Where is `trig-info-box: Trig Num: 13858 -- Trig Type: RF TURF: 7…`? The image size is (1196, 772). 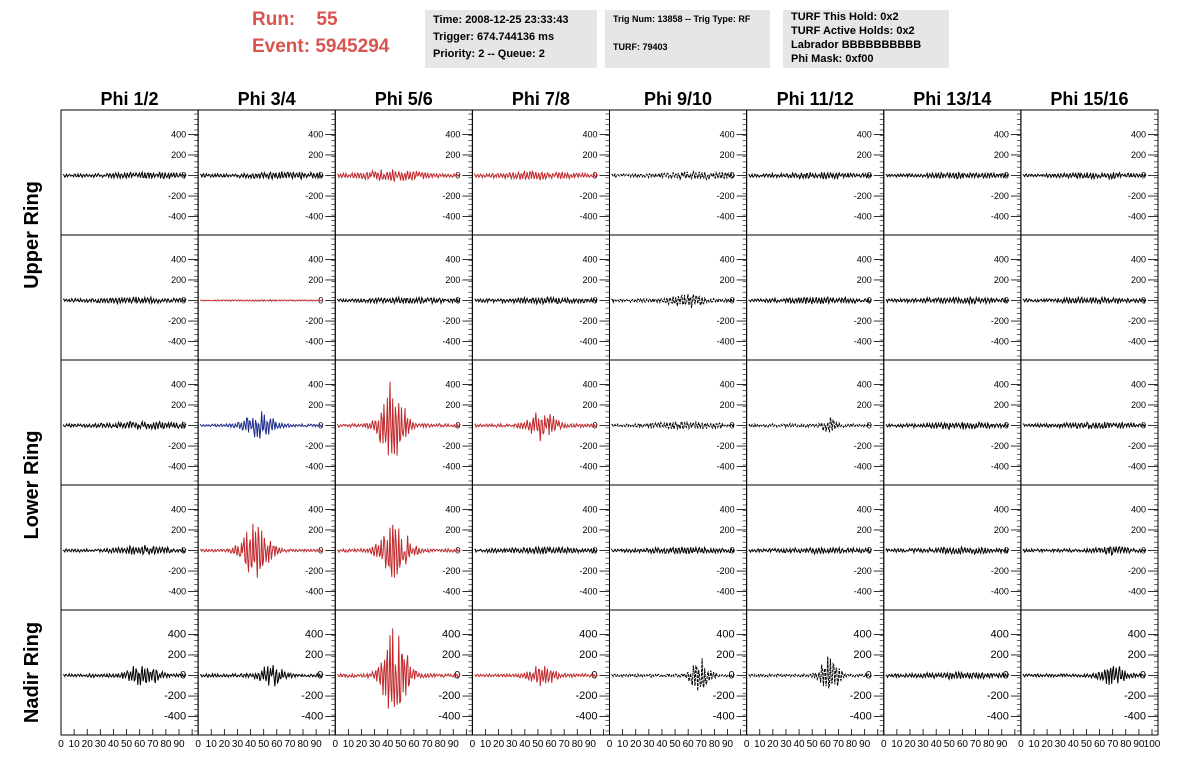
trig-info-box: Trig Num: 13858 -- Trig Type: RF TURF: 7… is located at coordinates (687, 39).